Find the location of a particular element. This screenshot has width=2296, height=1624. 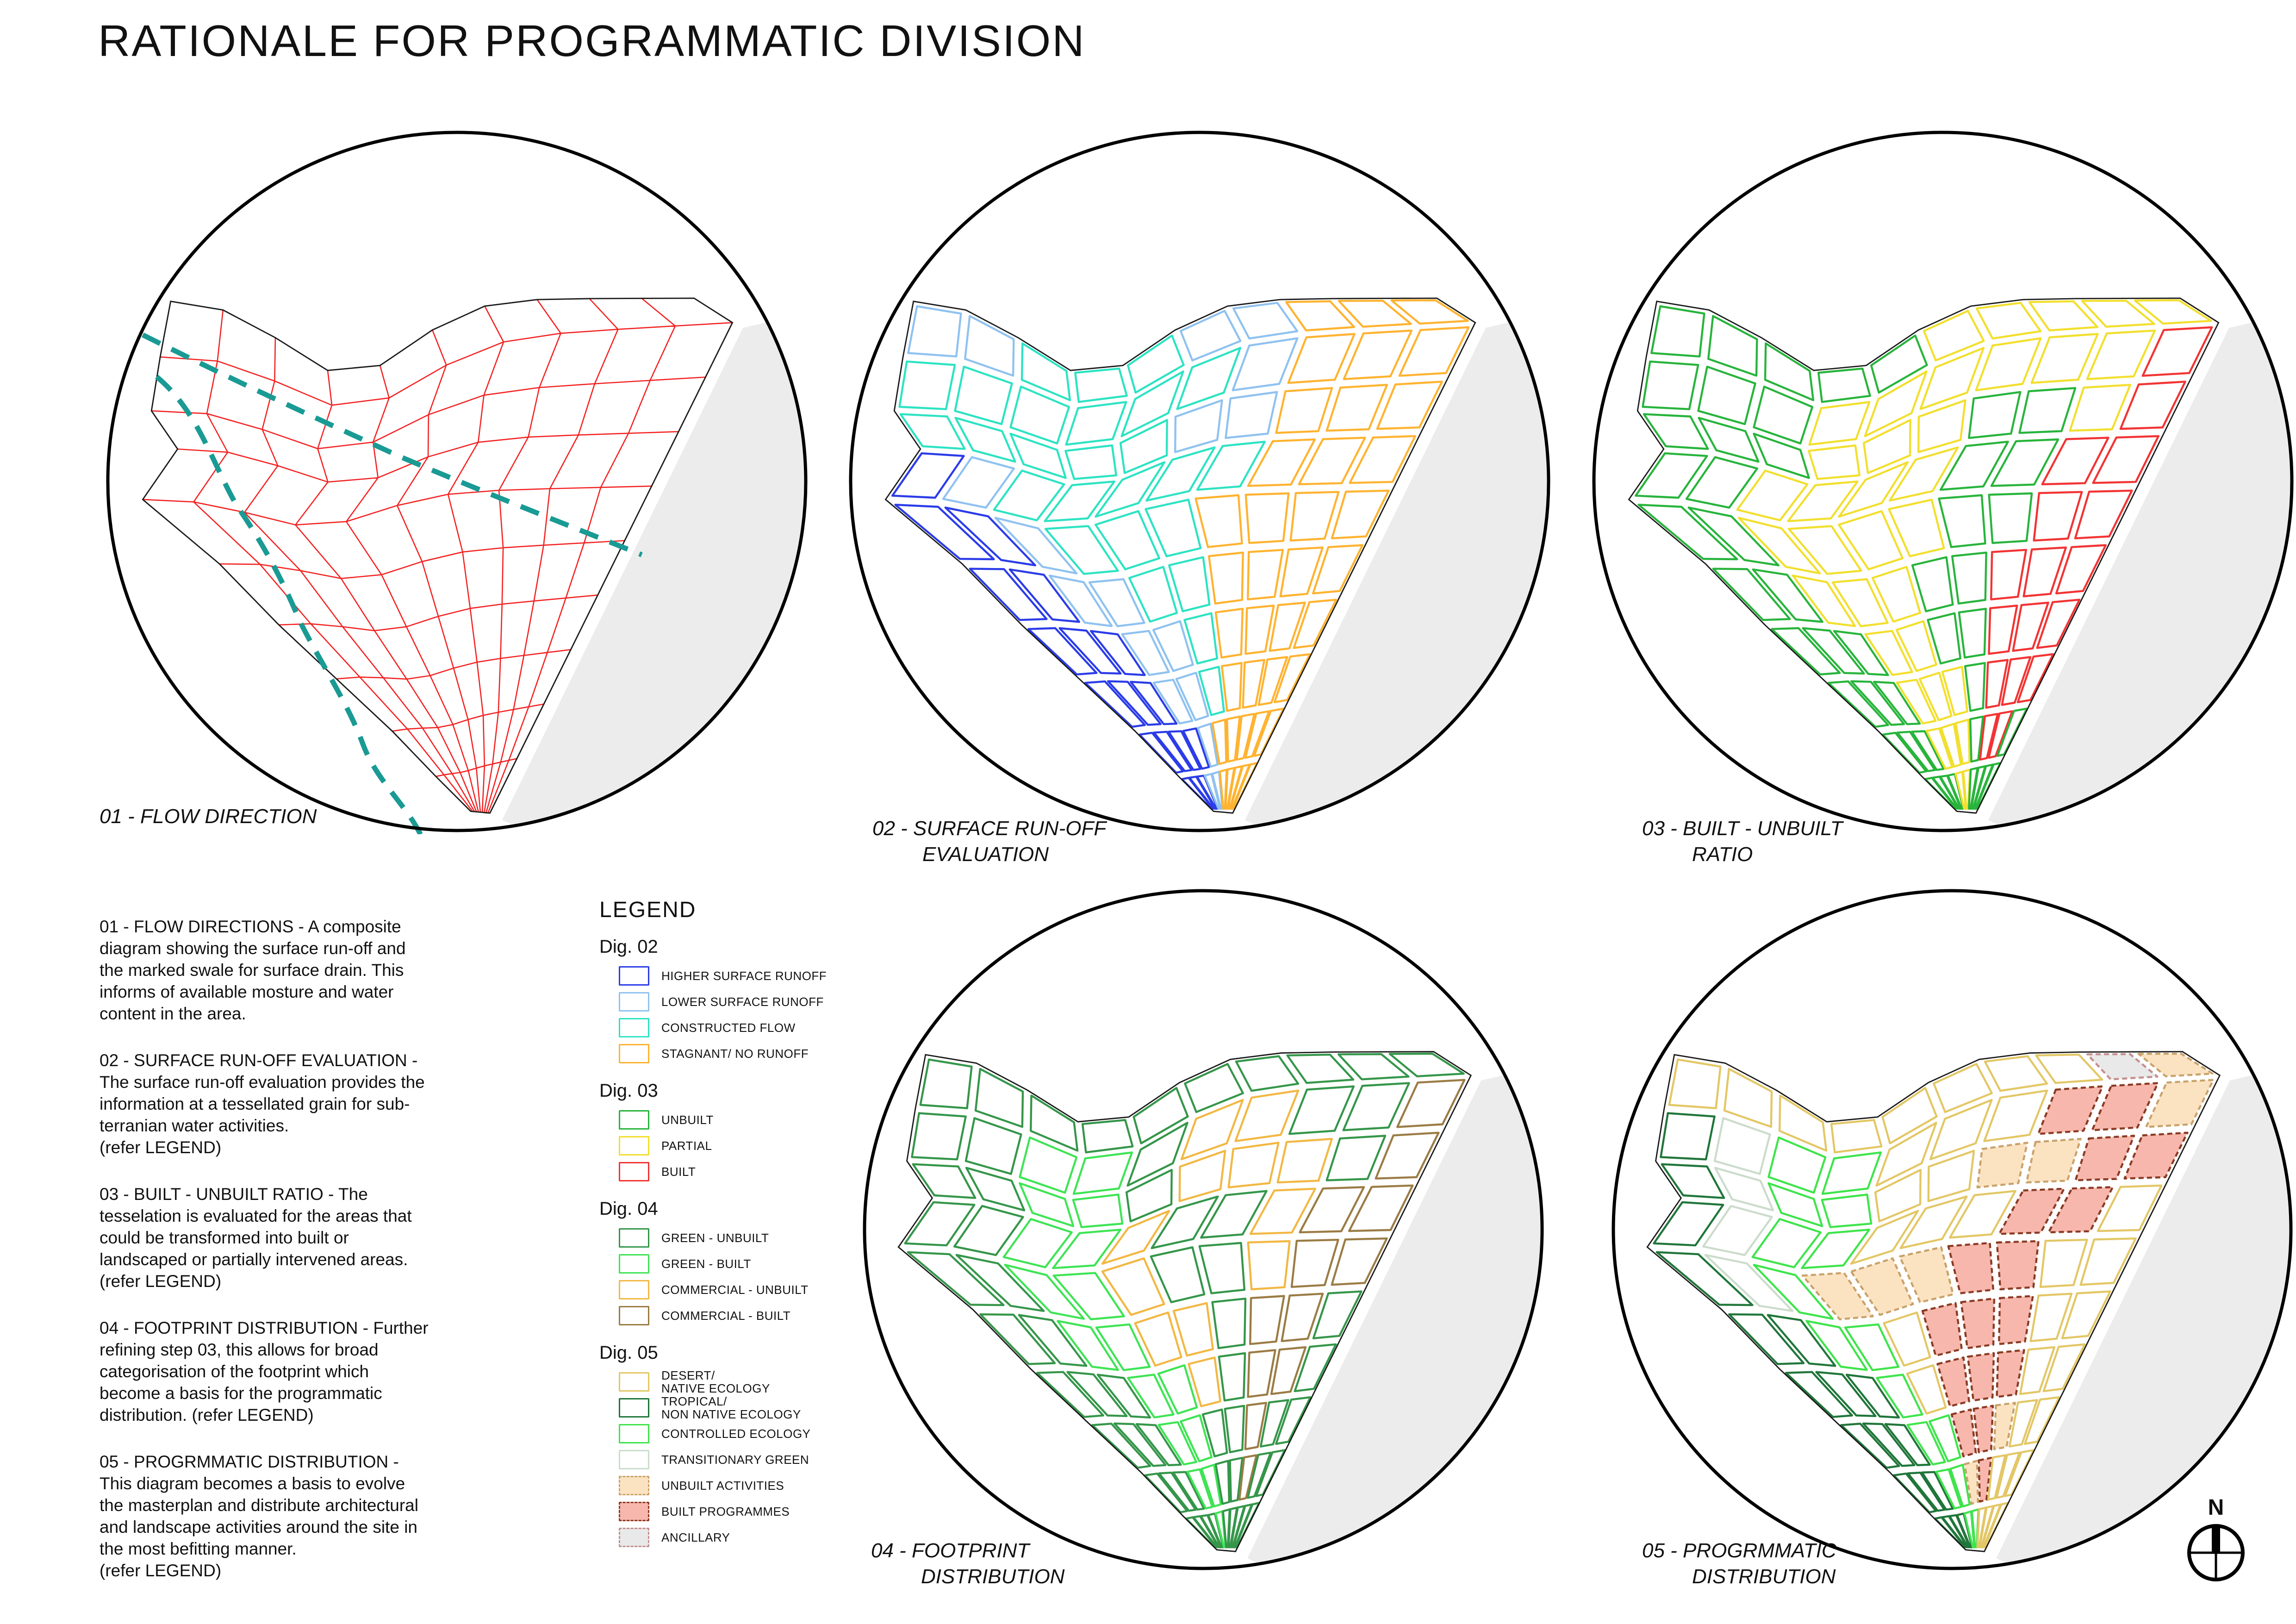

figure-caption-line: 05 - PROGRMMATIC is located at coordinates (1739, 1550).